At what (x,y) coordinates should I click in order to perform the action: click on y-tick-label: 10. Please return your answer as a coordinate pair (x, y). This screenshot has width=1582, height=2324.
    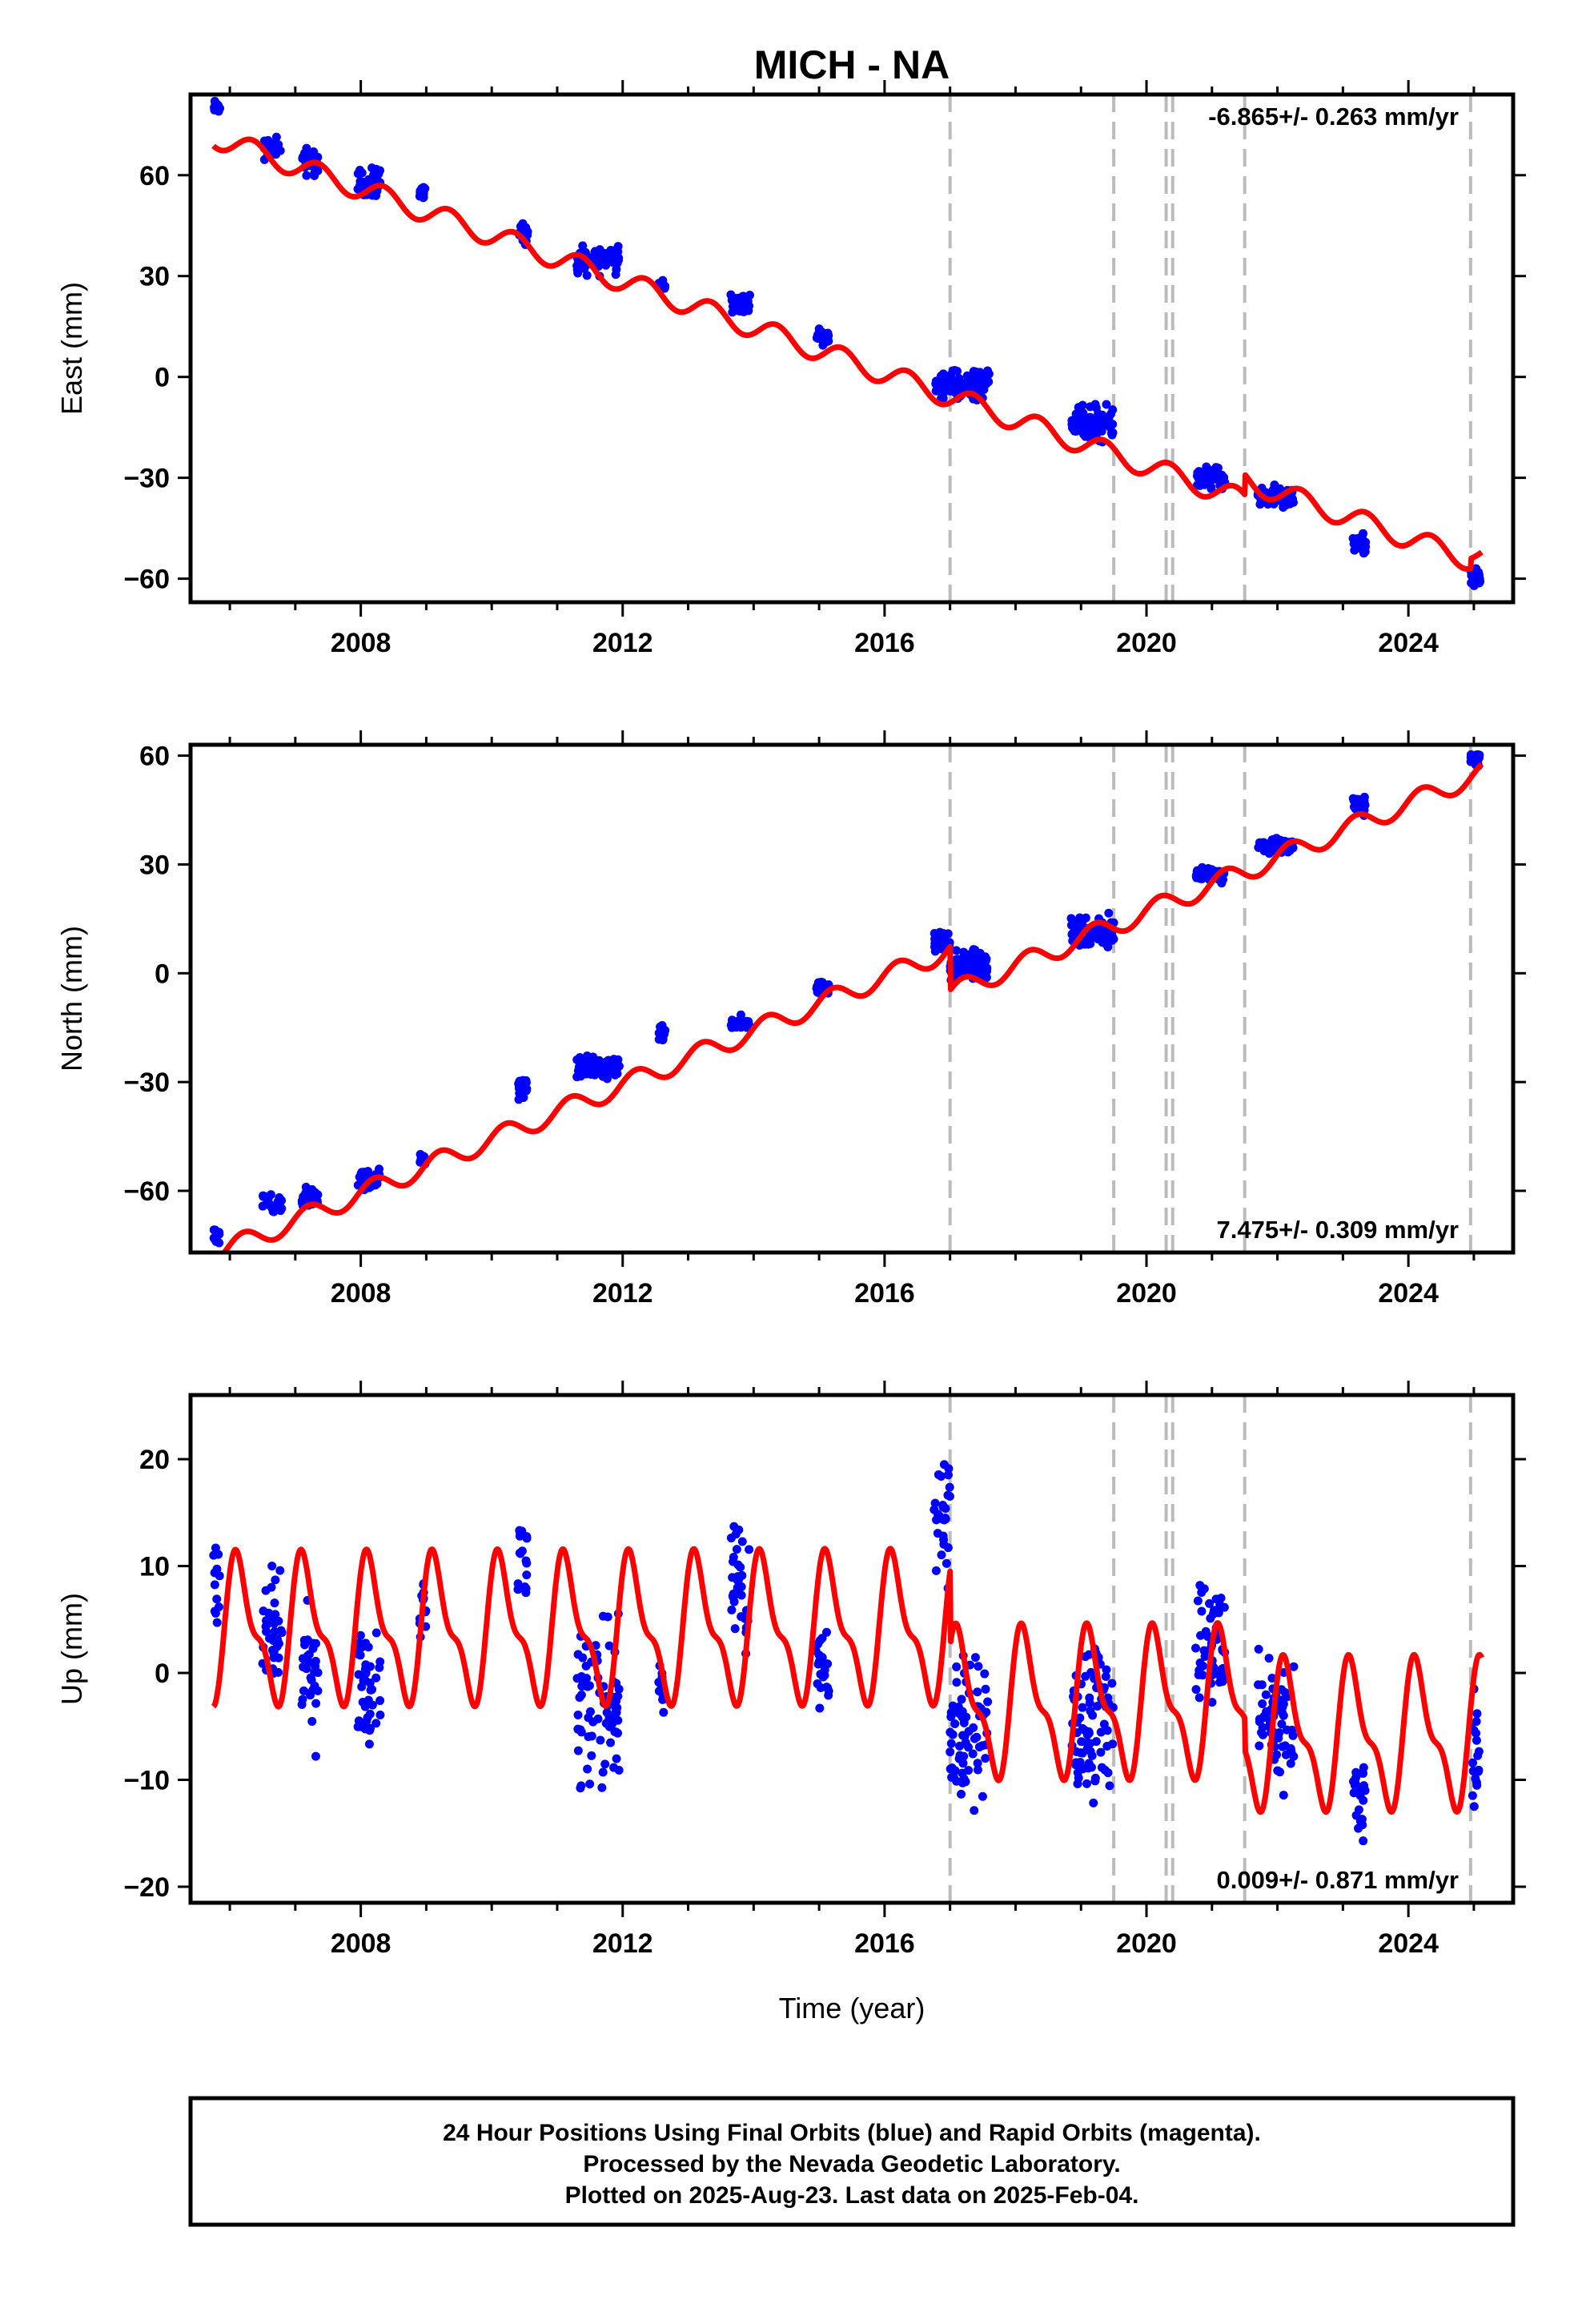
    Looking at the image, I should click on (154, 1567).